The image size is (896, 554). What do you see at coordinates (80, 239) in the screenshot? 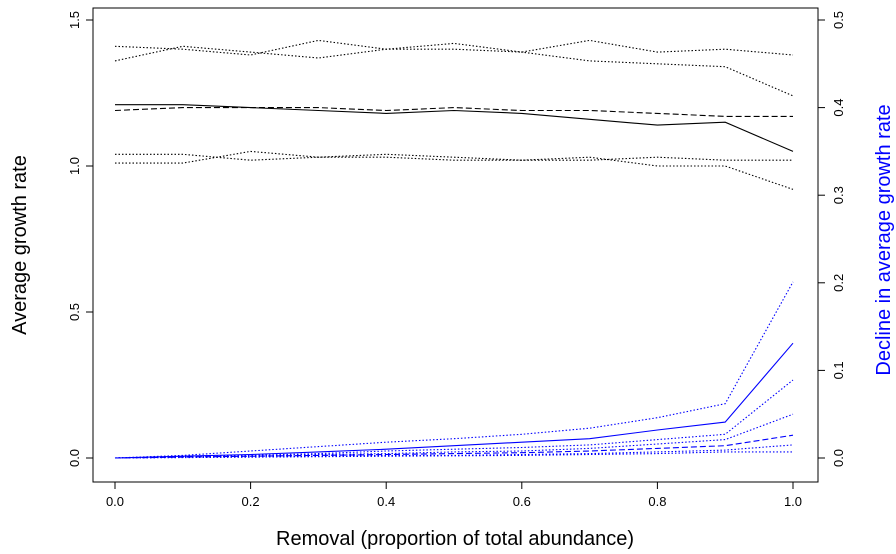
I see `y-axis-left: 0.0 0.5 1.0 1.5` at bounding box center [80, 239].